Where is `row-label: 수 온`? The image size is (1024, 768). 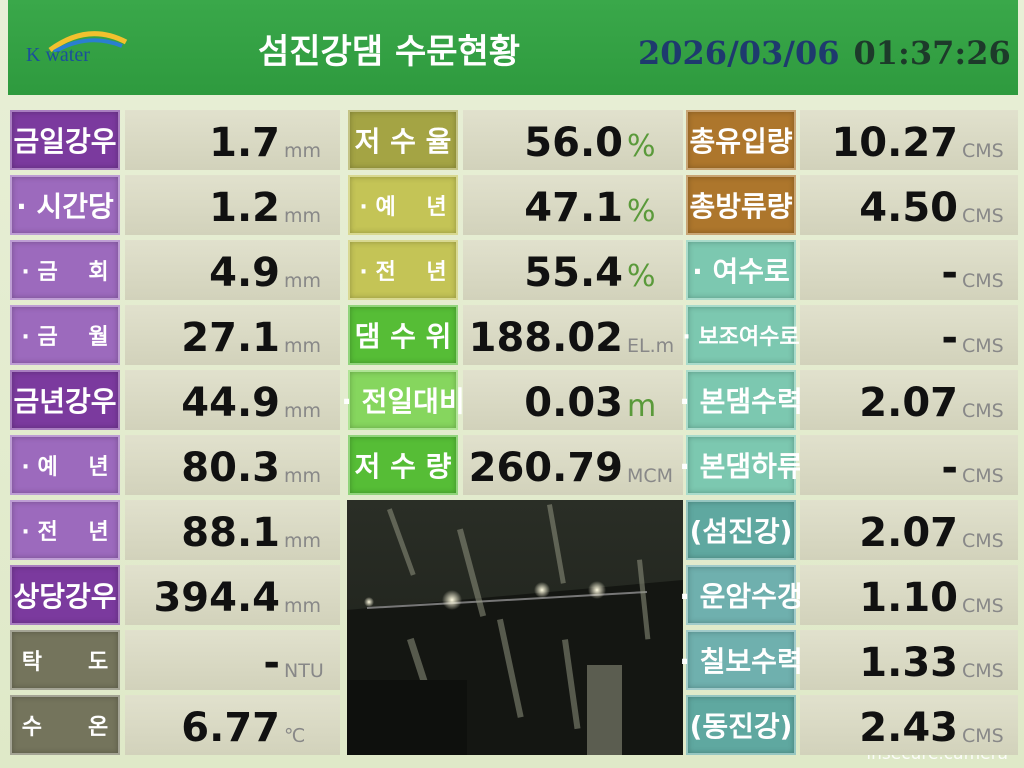
row-label: 수 온 is located at coordinates (65, 725).